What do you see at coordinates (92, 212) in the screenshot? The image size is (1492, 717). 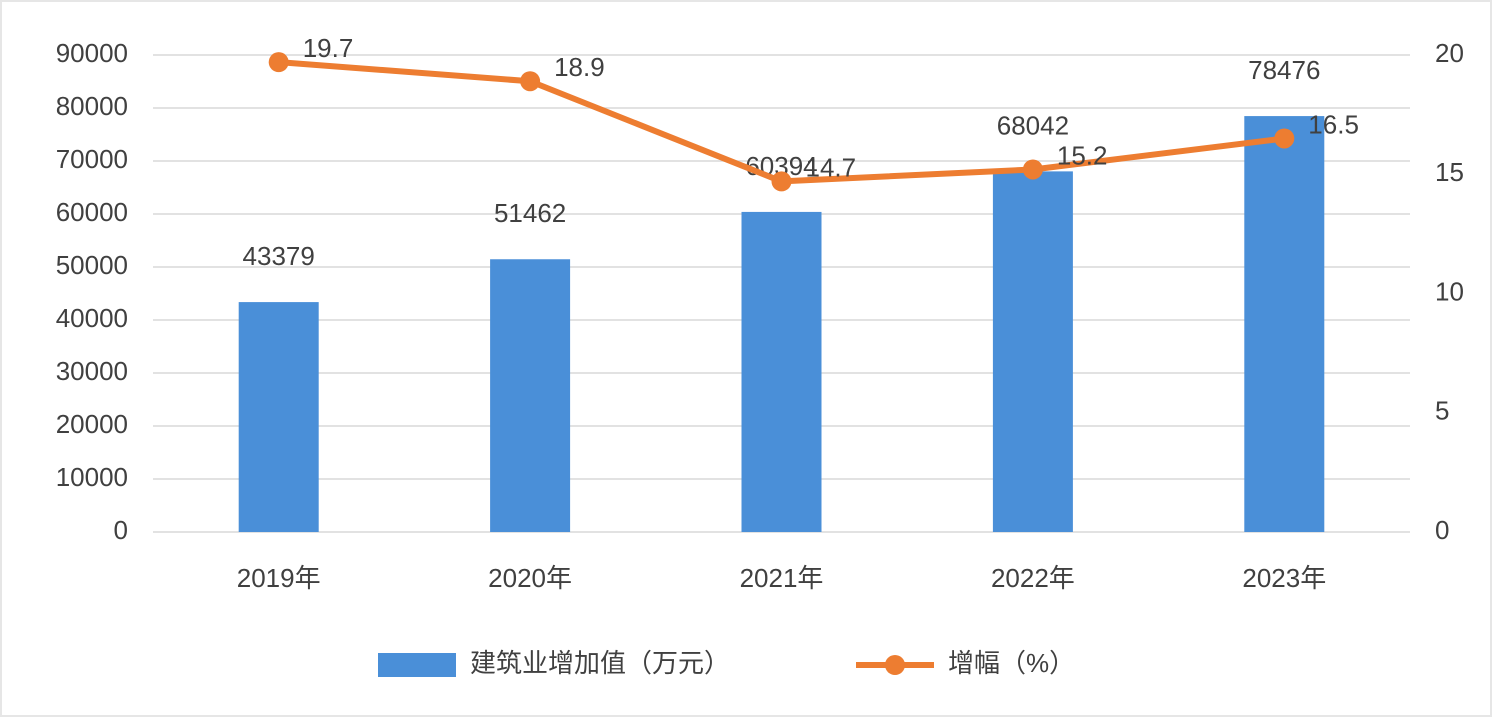 I see `y-tick-label: 60000` at bounding box center [92, 212].